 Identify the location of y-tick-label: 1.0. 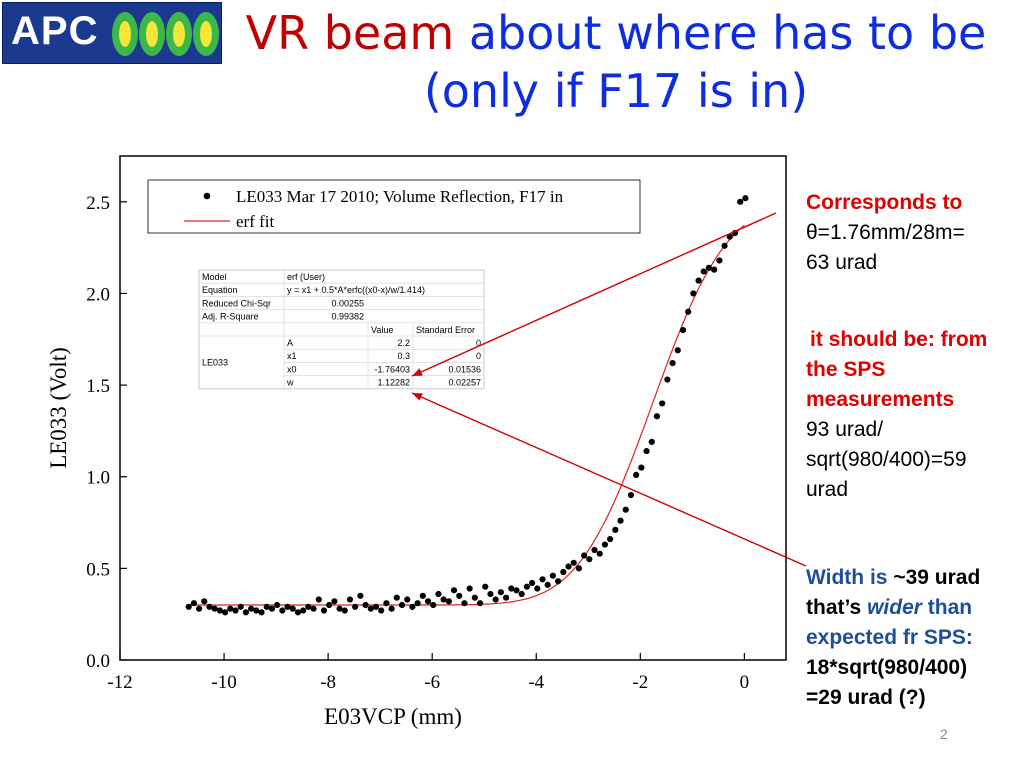
(98, 478).